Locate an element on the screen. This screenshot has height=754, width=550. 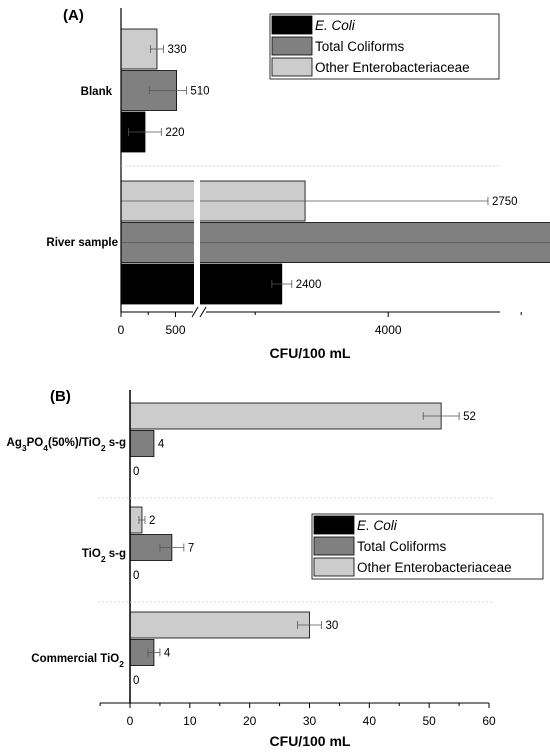
panel-a-legend-frame is located at coordinates (384, 46).